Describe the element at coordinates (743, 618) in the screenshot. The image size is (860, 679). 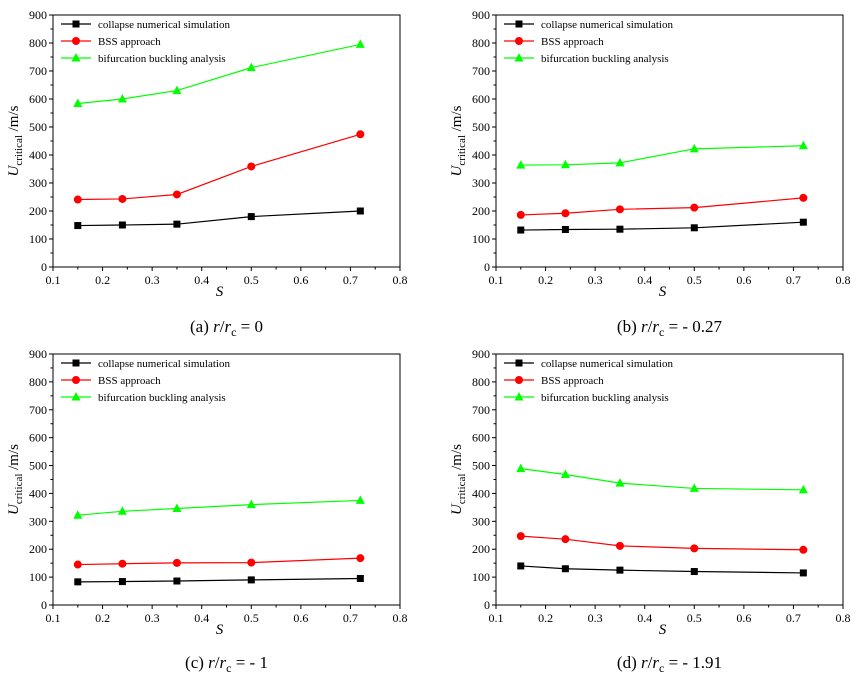
I see `x-tick-label: 0.6` at that location.